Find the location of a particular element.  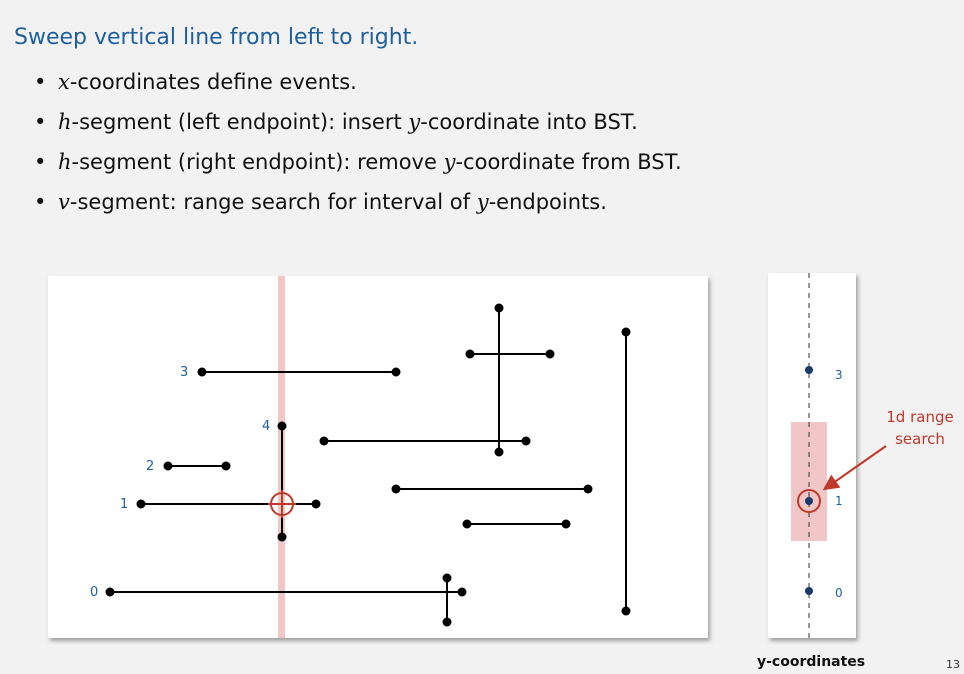

bullet-item: • x-coordinates define events. is located at coordinates (195, 82).